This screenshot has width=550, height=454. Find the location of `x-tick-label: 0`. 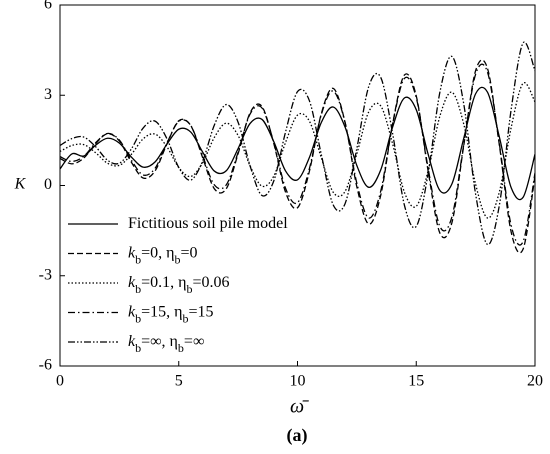

x-tick-label: 0 is located at coordinates (60, 381).